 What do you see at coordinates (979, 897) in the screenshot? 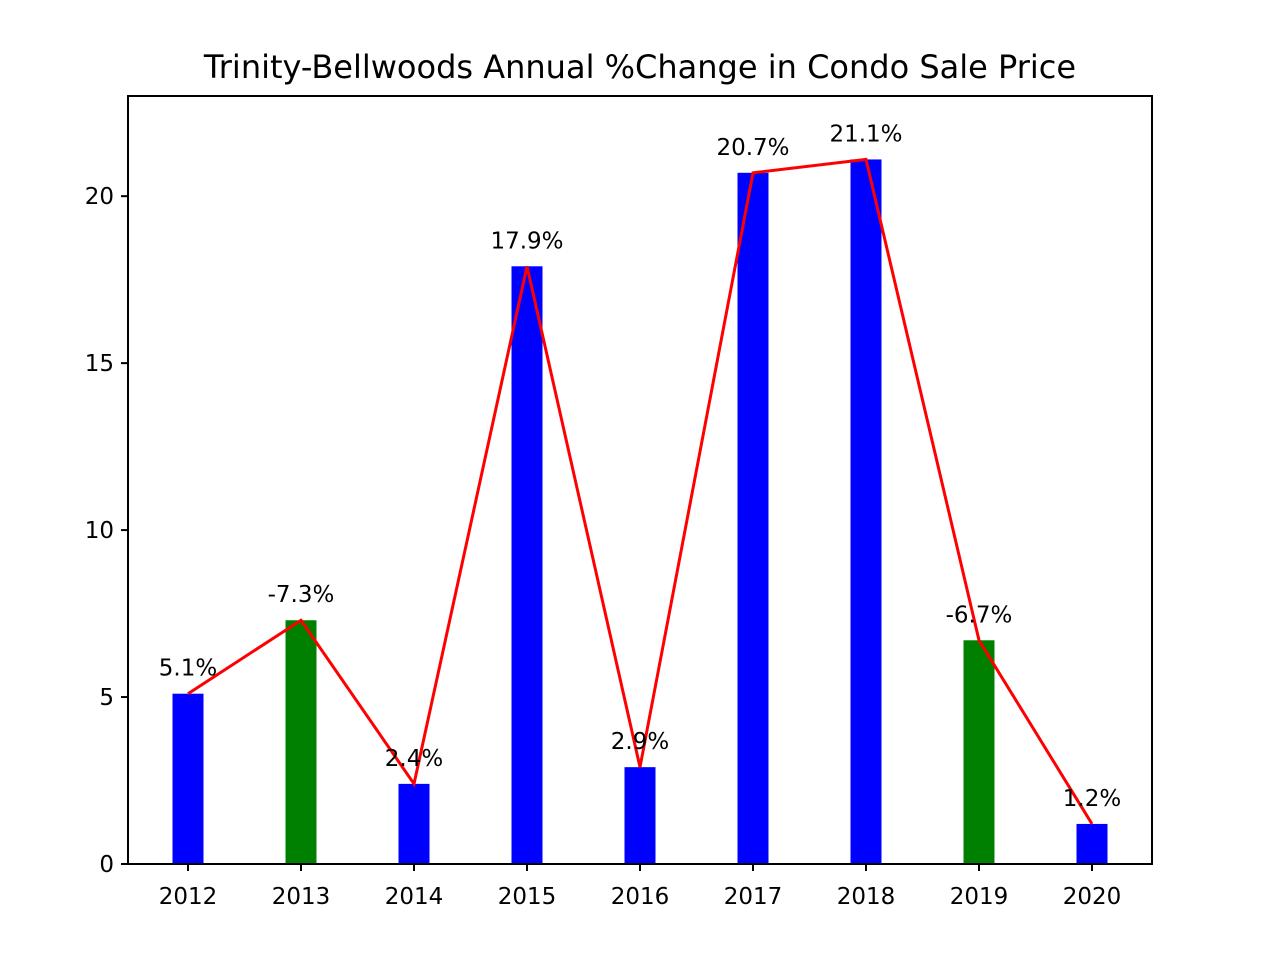
I see `x-tick-label-2019: 2019` at bounding box center [979, 897].